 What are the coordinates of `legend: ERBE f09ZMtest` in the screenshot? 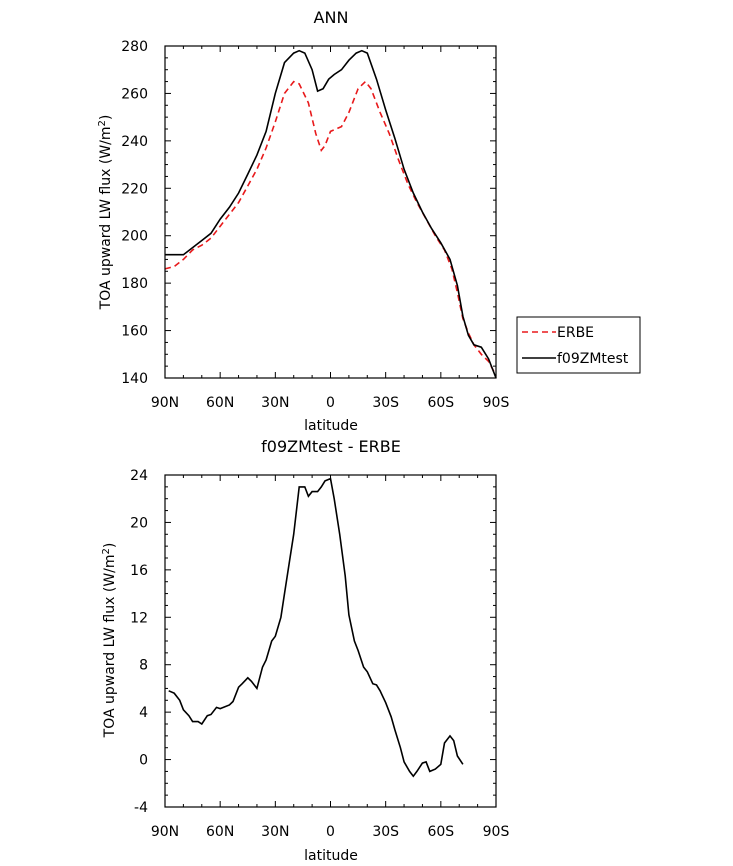 It's located at (578, 345).